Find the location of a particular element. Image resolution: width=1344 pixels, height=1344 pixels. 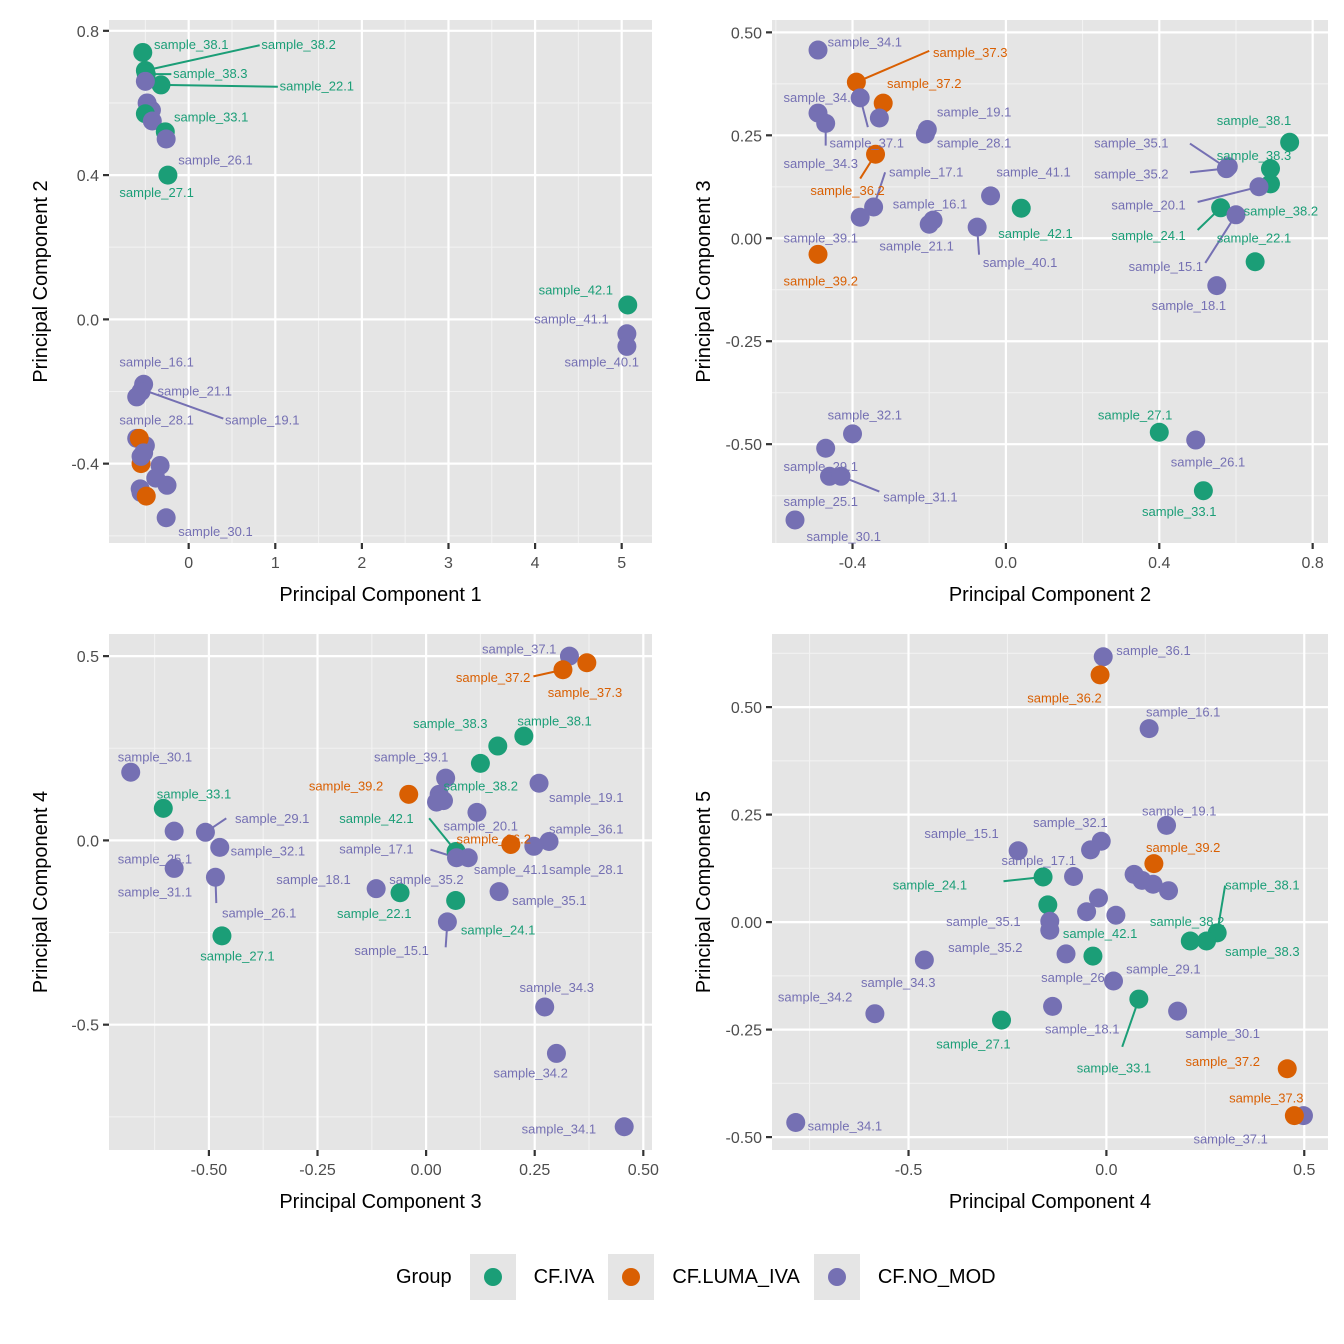

point-sample_21.1 is located at coordinates (929, 224).